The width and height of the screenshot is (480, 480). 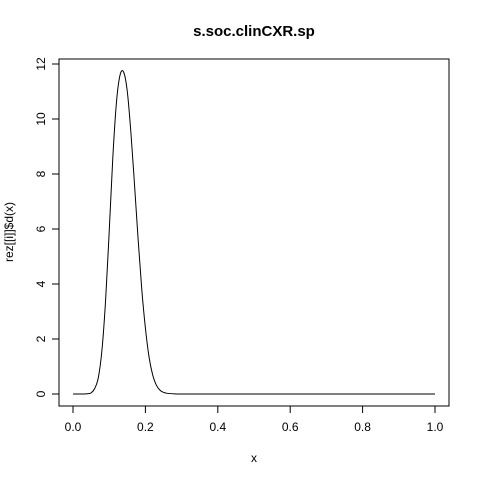 I want to click on y-tick-label: 6, so click(x=41, y=228).